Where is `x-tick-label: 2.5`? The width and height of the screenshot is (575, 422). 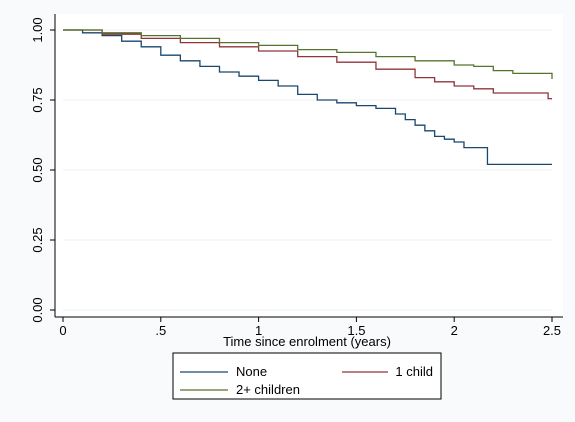
x-tick-label: 2.5 is located at coordinates (552, 330).